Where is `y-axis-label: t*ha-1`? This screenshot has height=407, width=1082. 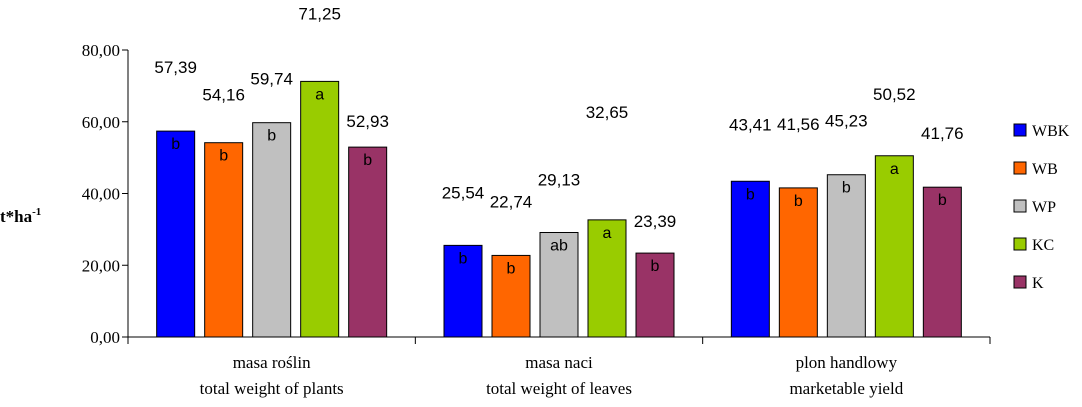
y-axis-label: t*ha-1 is located at coordinates (20, 216).